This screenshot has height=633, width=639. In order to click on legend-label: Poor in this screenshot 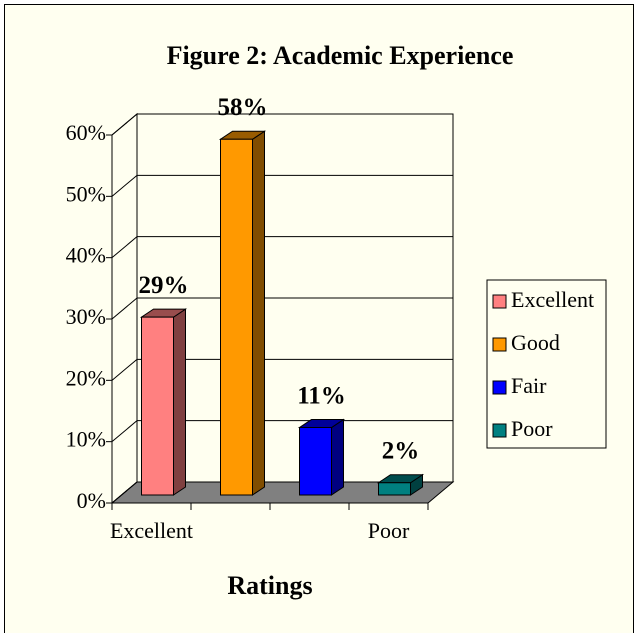, I will do `click(532, 428)`.